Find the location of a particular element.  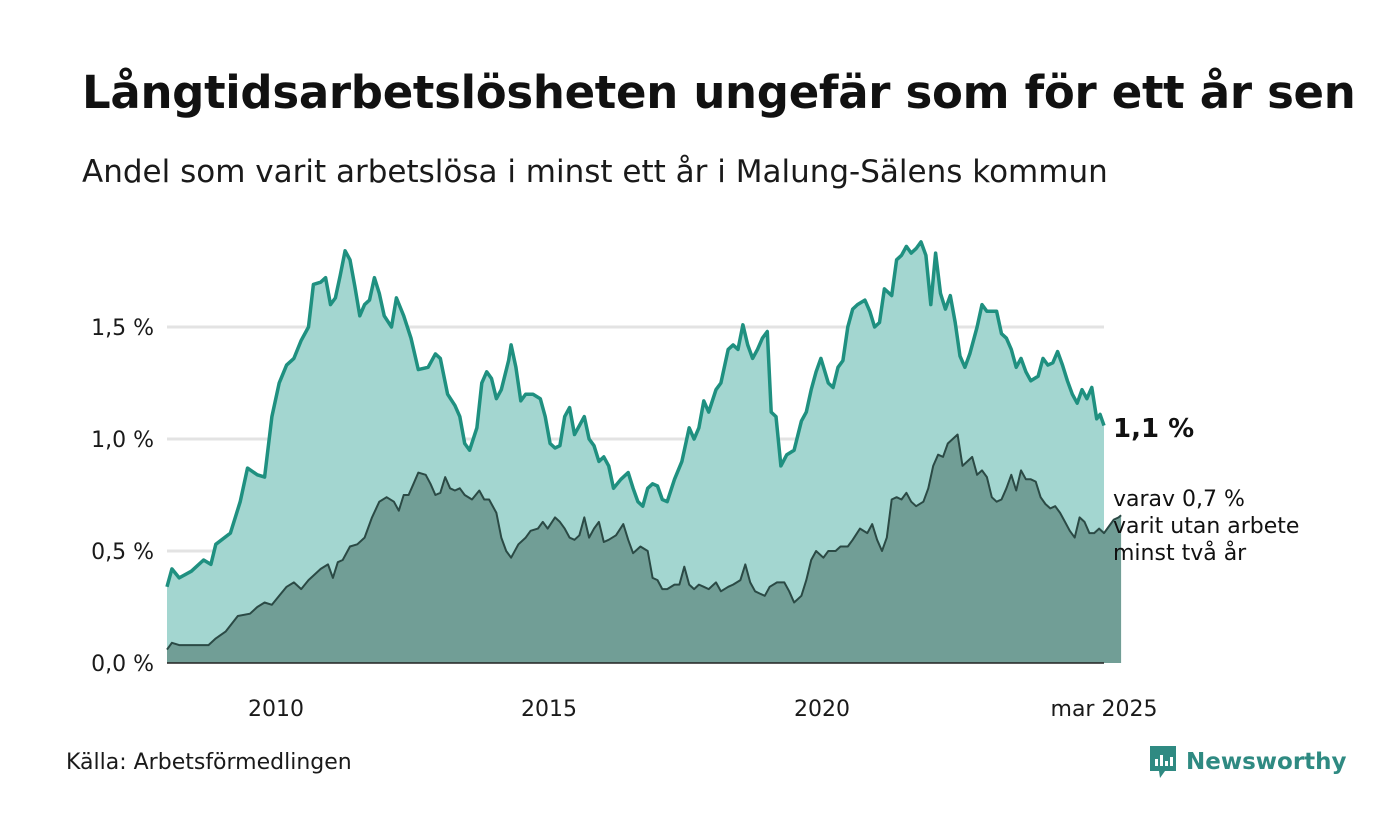

x-axis-ticks: 2010 2015 2020 mar 2025 is located at coordinates (702, 709).